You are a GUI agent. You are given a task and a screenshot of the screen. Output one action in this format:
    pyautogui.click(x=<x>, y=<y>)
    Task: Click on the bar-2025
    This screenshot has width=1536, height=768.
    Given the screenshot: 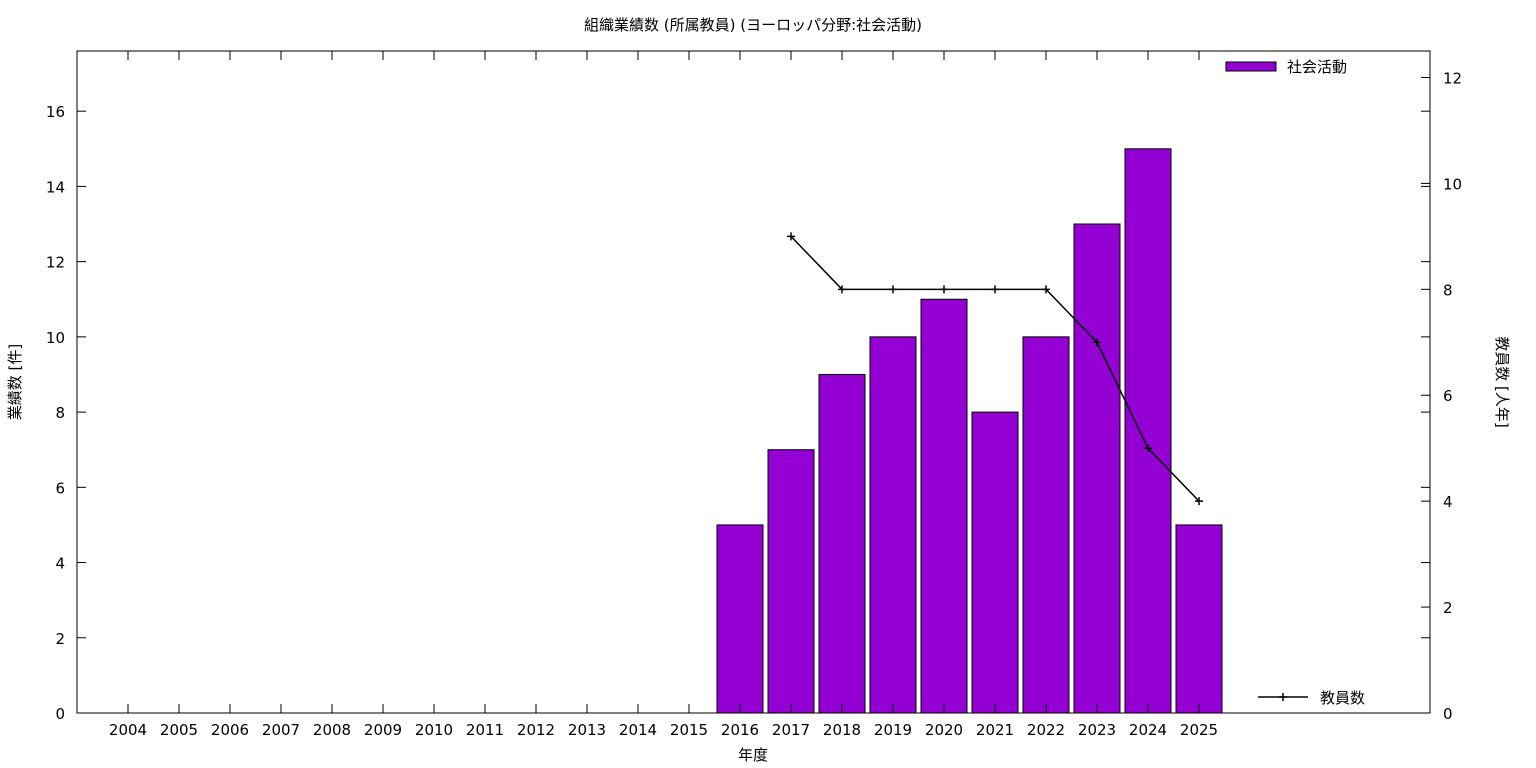 What is the action you would take?
    pyautogui.click(x=1199, y=619)
    